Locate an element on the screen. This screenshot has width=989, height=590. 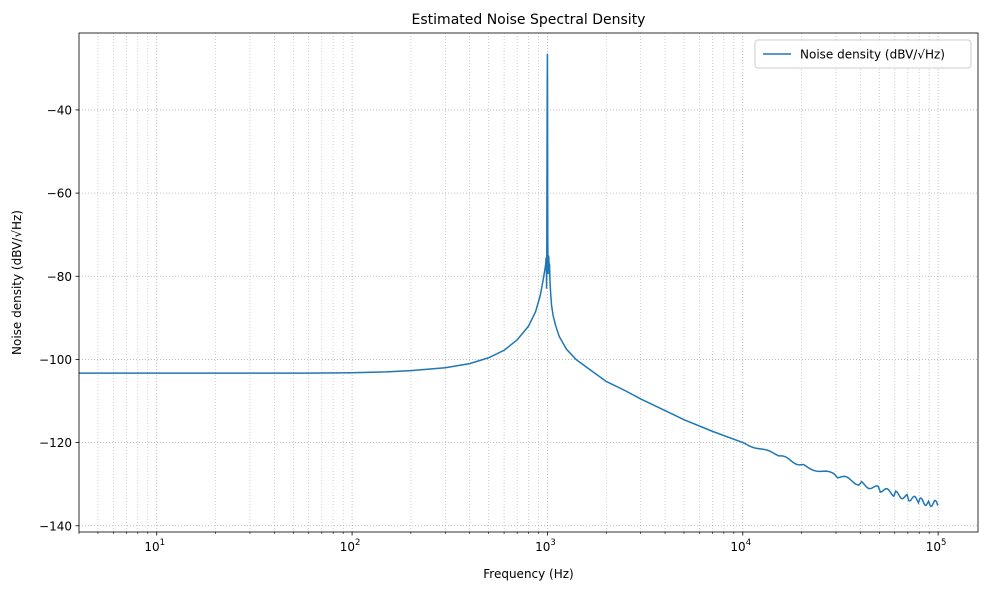
x-axis-title: Frequency (Hz) is located at coordinates (528, 574).